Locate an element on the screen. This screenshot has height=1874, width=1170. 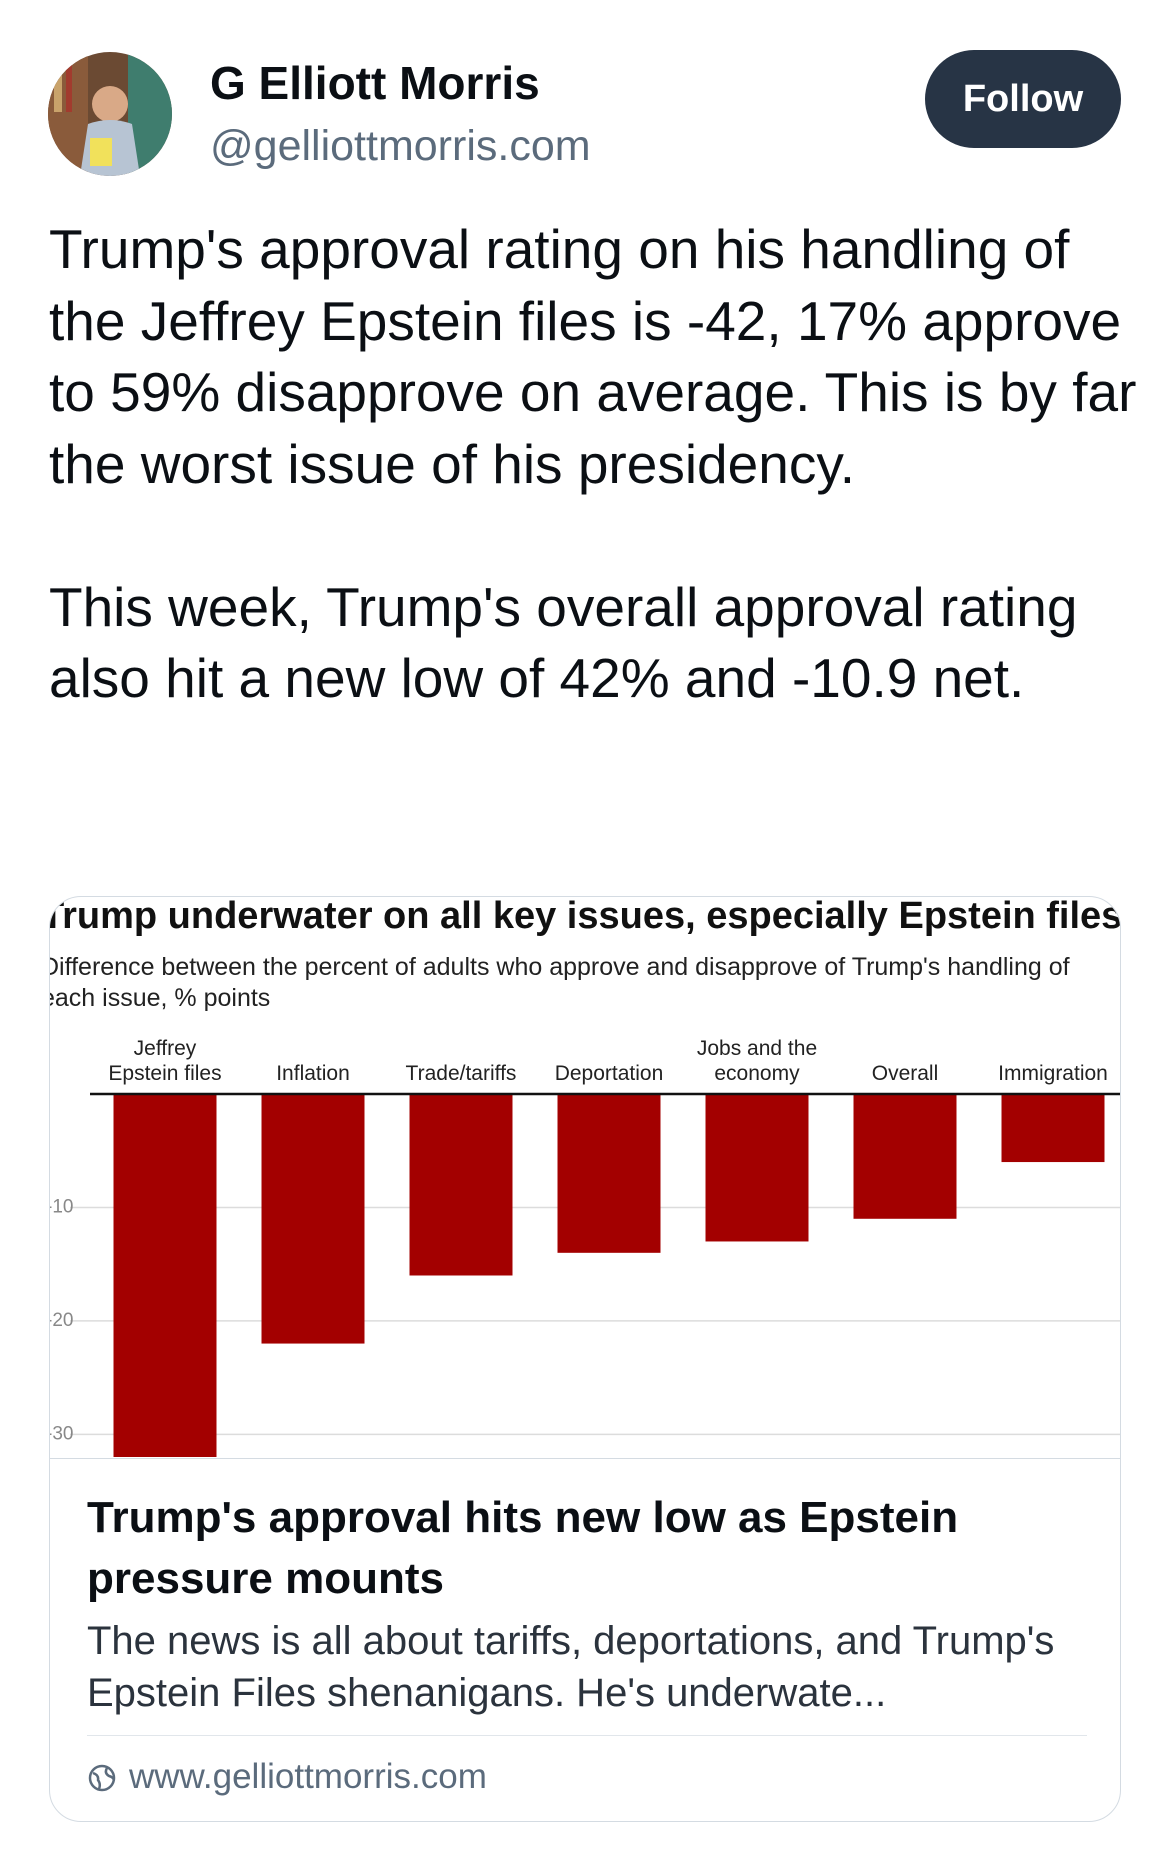
x-tick-label: Inflation is located at coordinates (313, 1073).